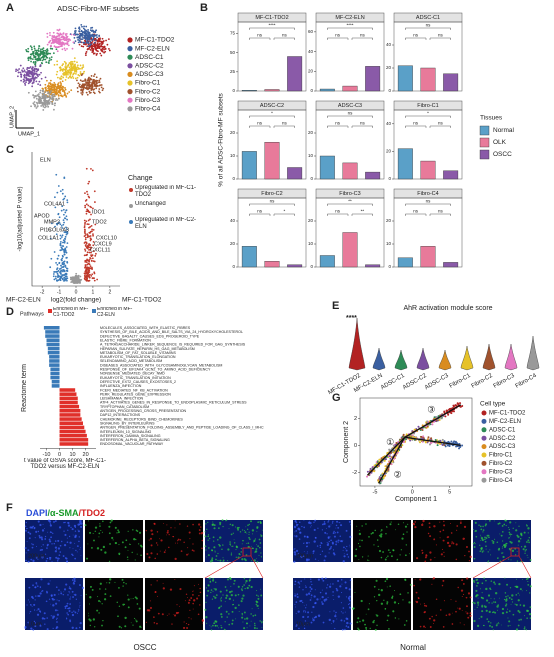 This screenshot has width=554, height=657. Describe the element at coordinates (234, 541) in the screenshot. I see `micrograph` at that location.